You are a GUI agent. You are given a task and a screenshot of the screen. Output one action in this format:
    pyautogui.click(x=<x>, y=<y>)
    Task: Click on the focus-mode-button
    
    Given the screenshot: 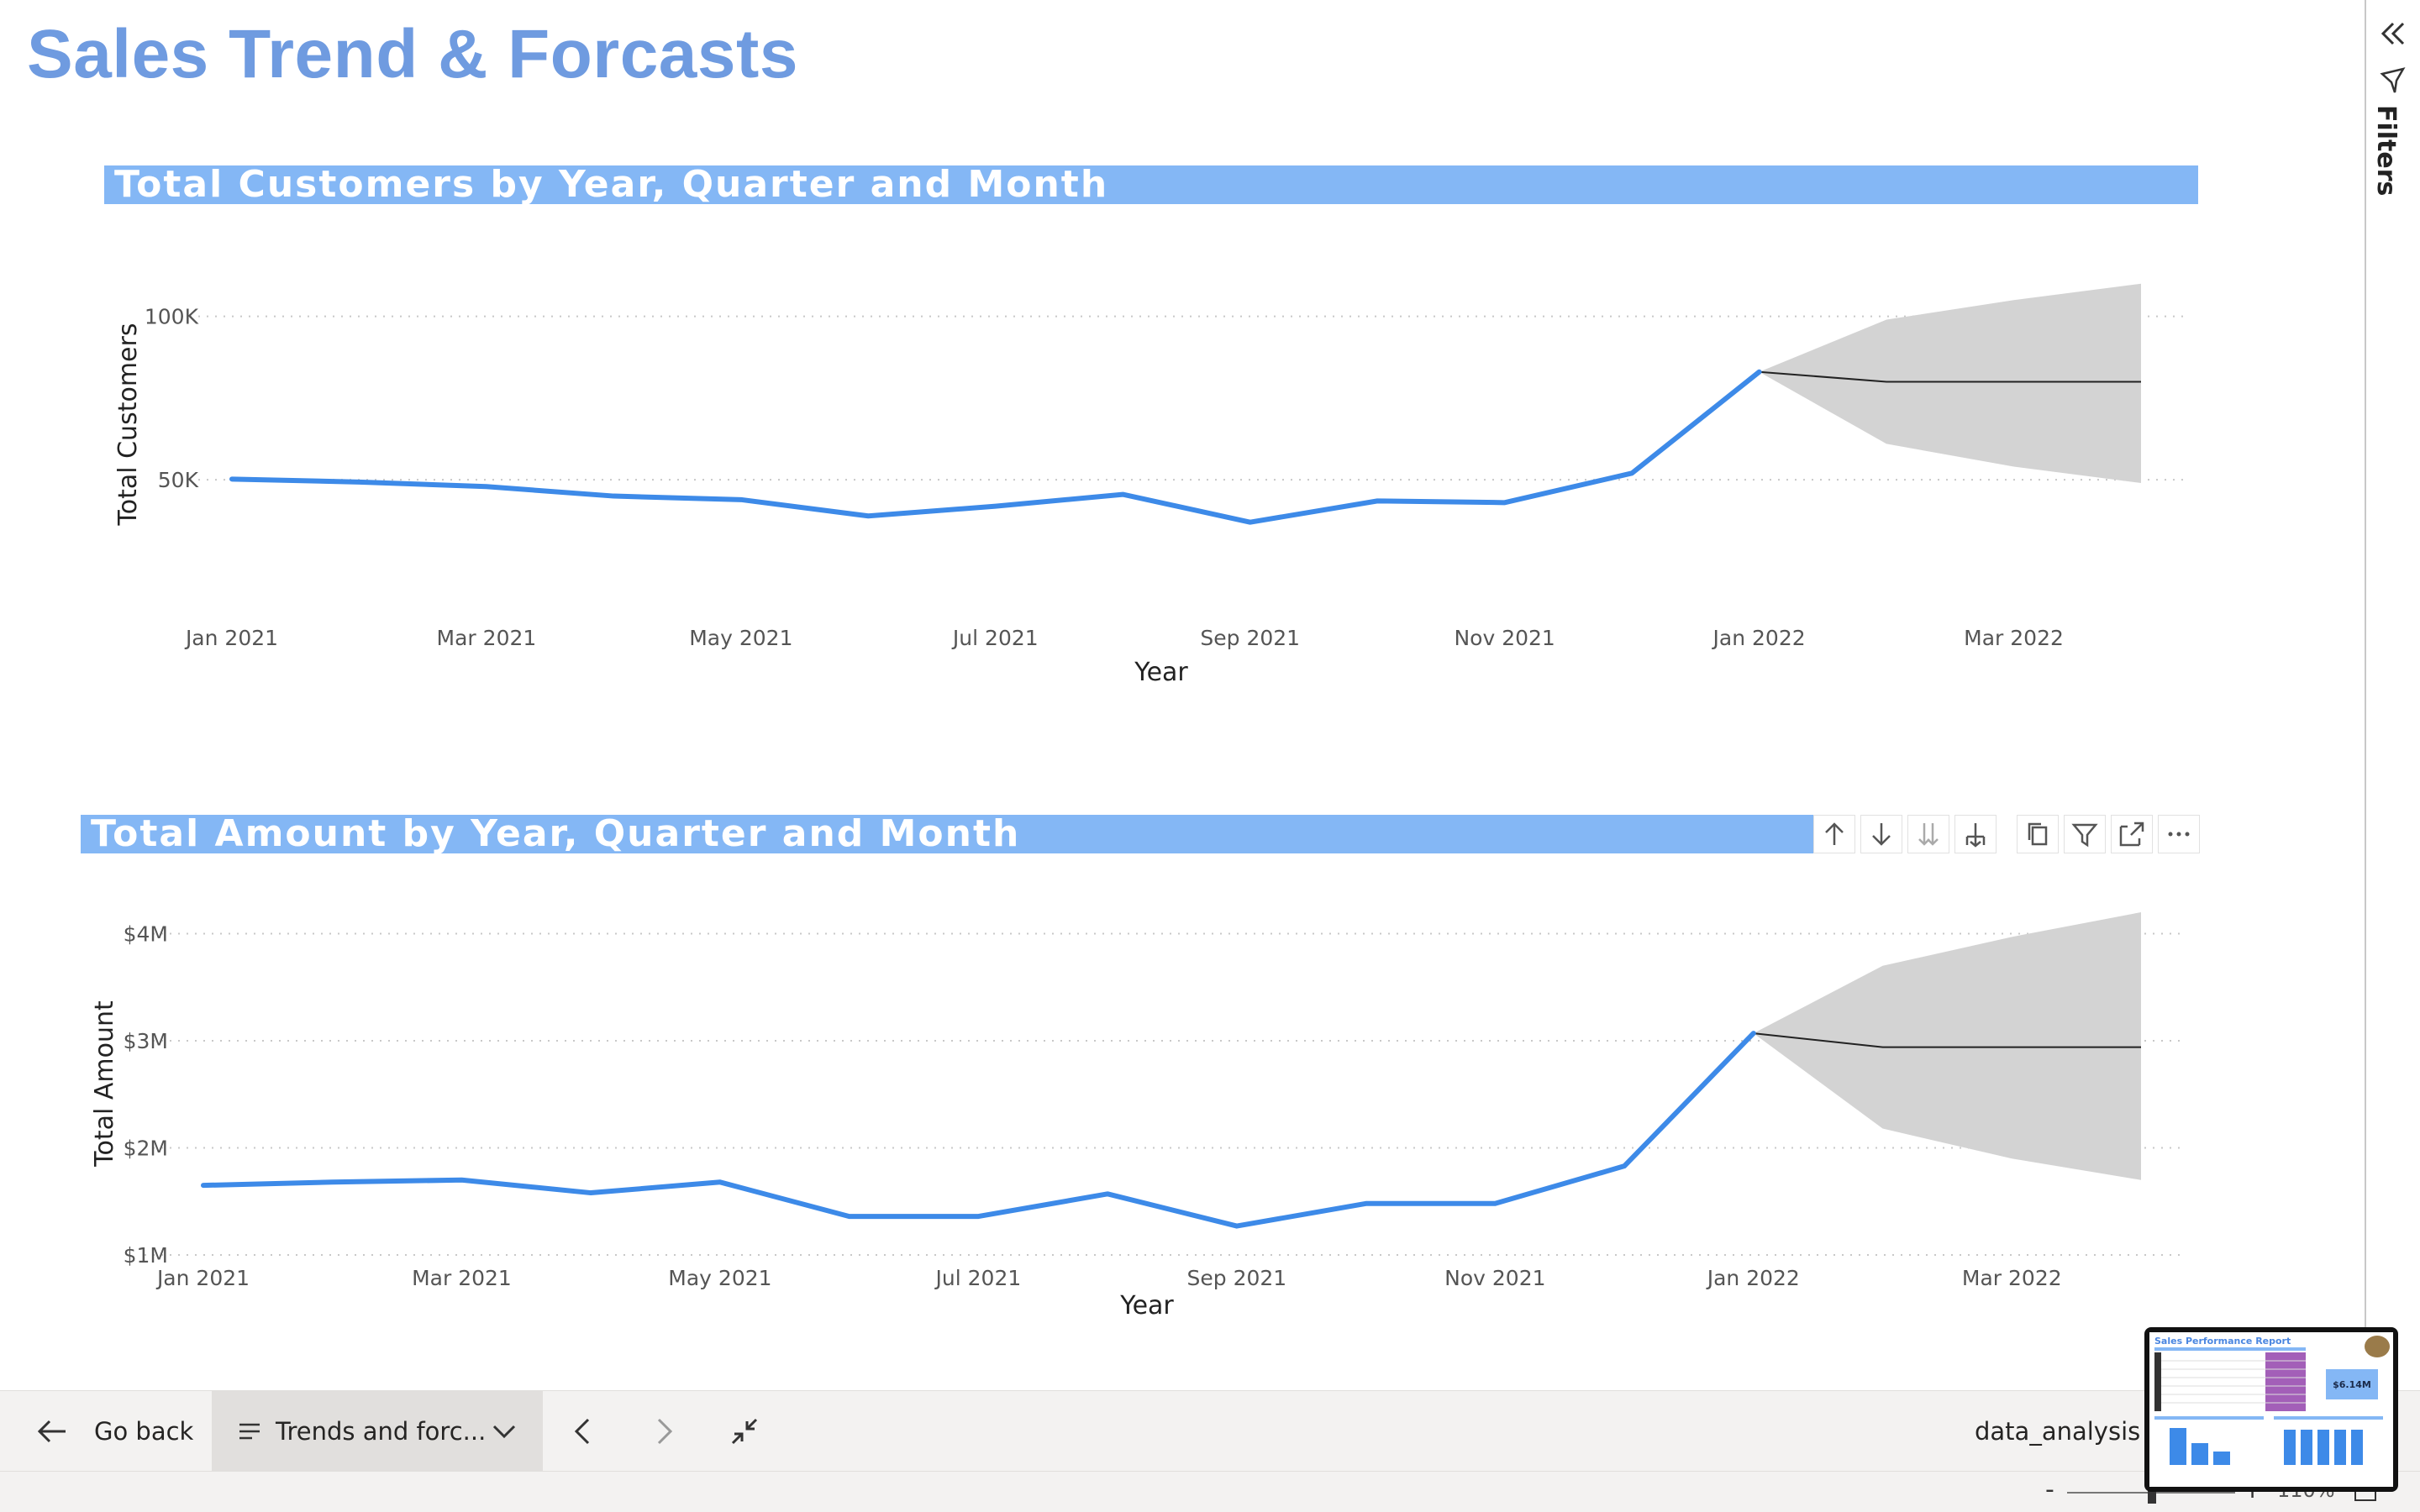 What is the action you would take?
    pyautogui.click(x=2132, y=834)
    